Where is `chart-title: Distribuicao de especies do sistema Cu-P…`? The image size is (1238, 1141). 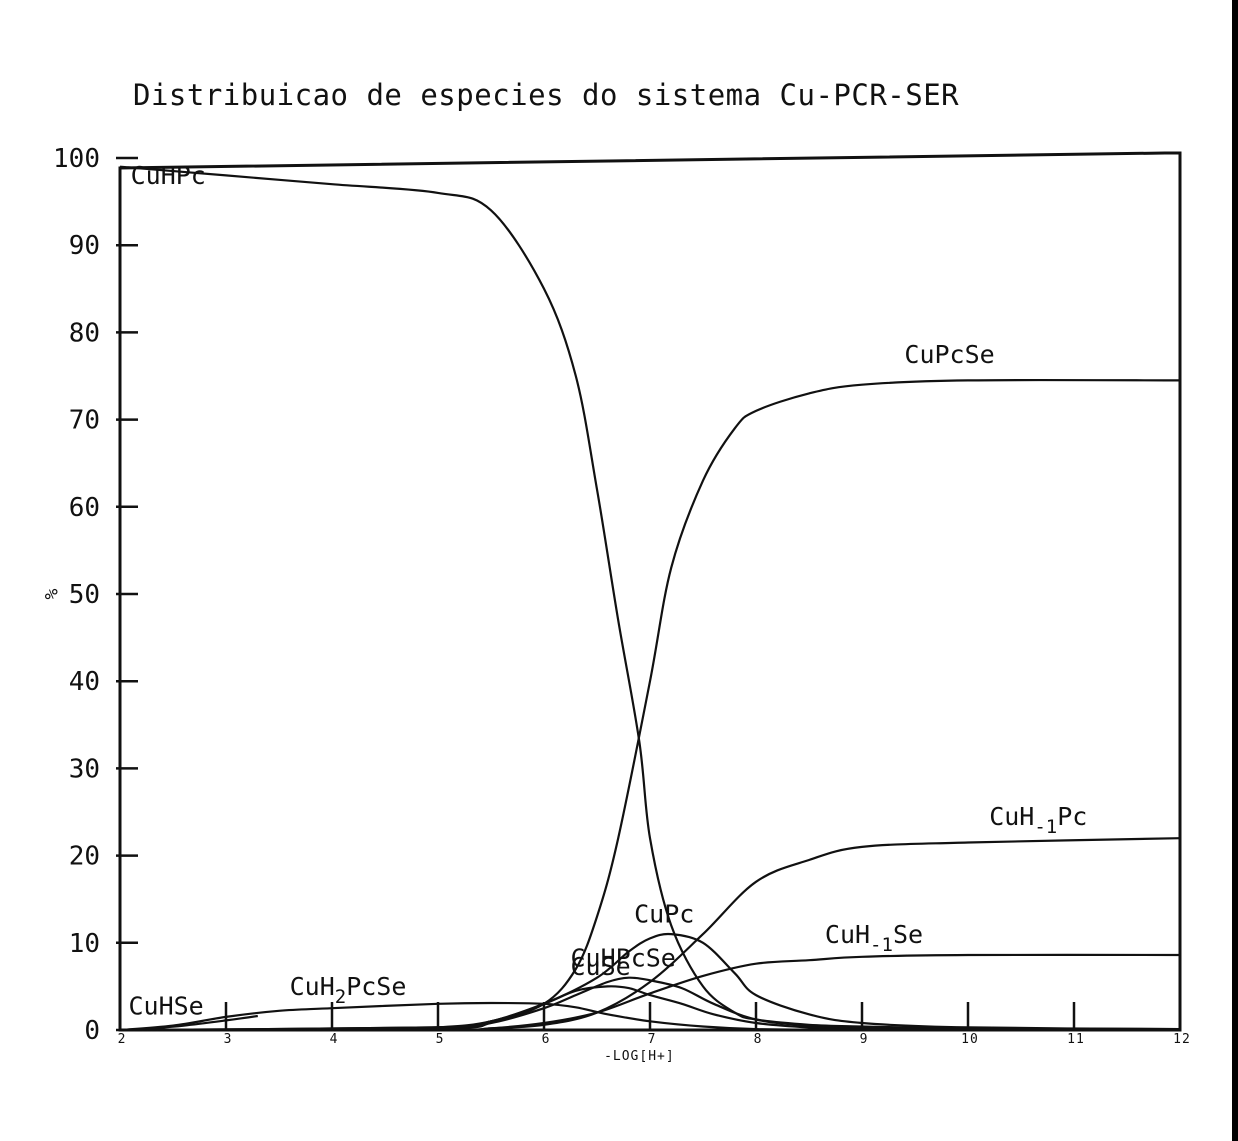 chart-title: Distribuicao de especies do sistema Cu-P… is located at coordinates (546, 95).